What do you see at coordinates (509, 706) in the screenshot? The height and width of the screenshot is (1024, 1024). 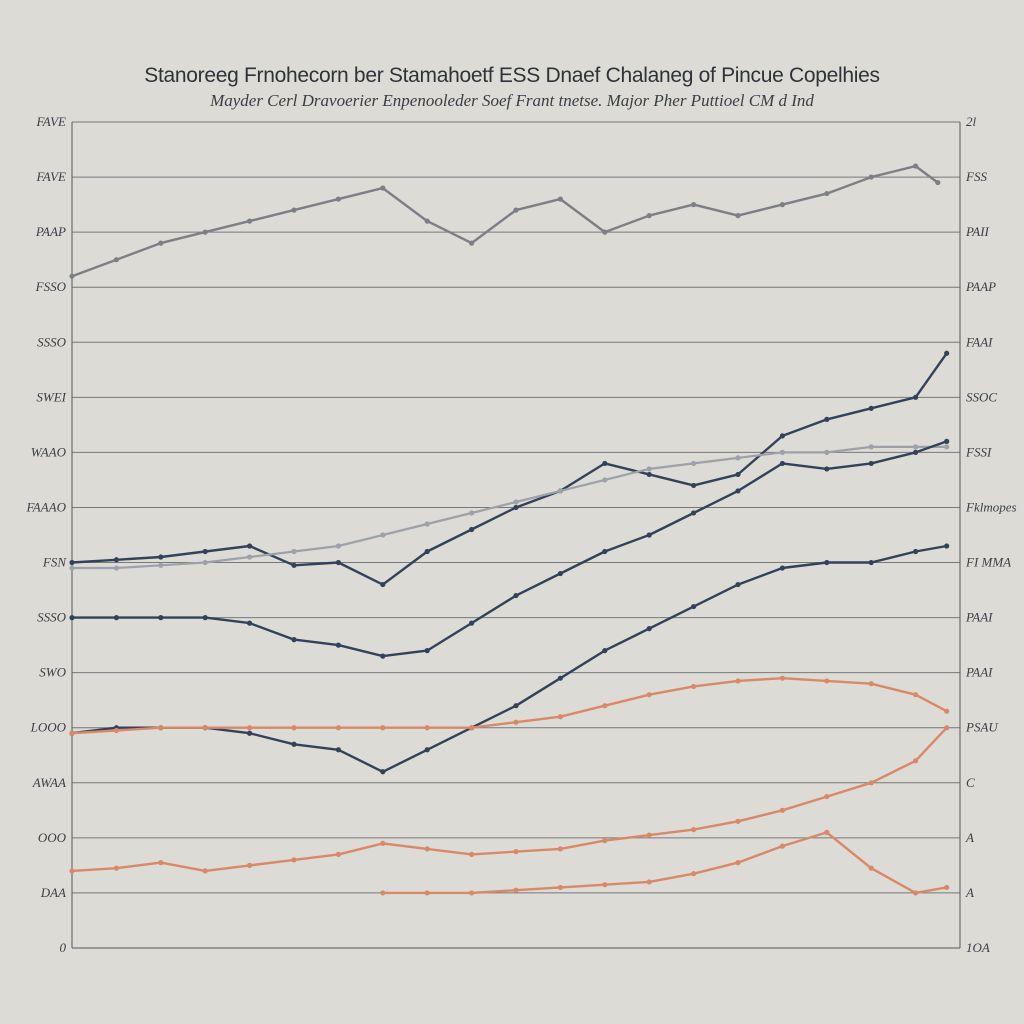 I see `series-line-salmon-upper` at bounding box center [509, 706].